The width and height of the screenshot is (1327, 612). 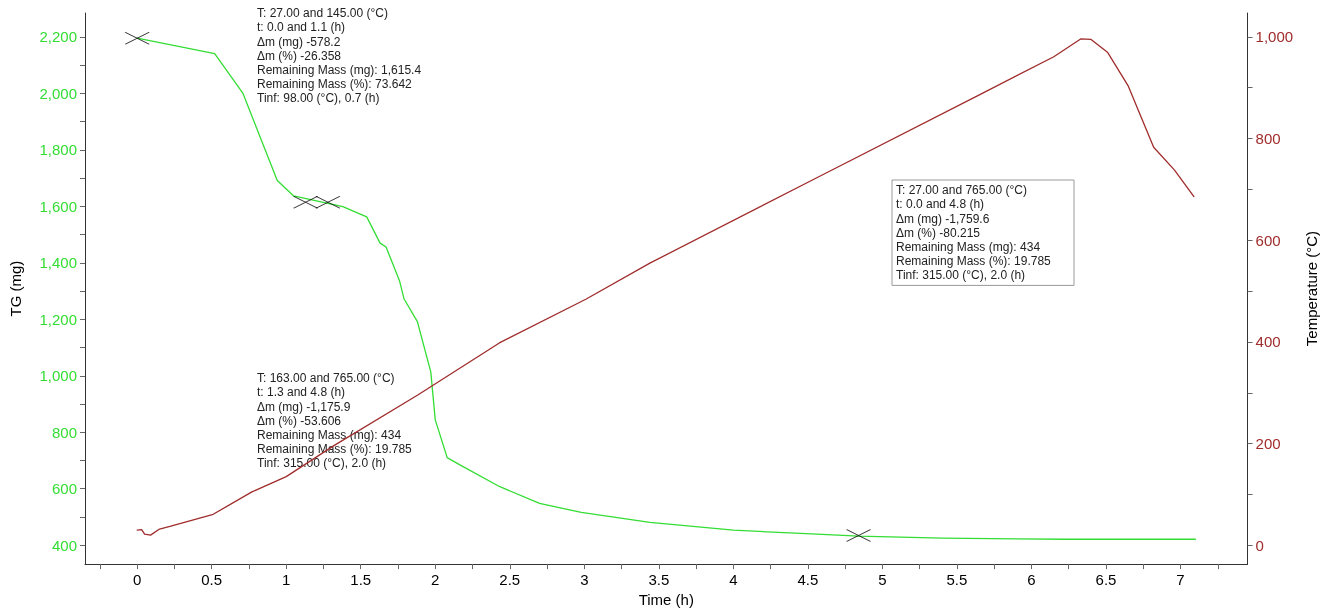 What do you see at coordinates (64, 432) in the screenshot?
I see `y-tick-label: 800` at bounding box center [64, 432].